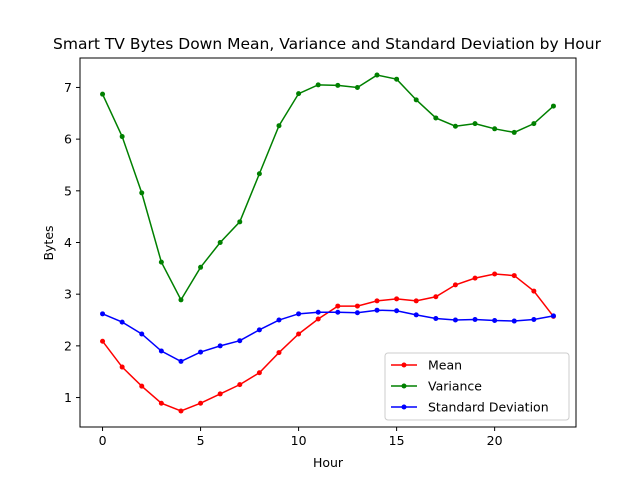 The height and width of the screenshot is (480, 640). What do you see at coordinates (48, 242) in the screenshot?
I see `y-axis-label: Bytes` at bounding box center [48, 242].